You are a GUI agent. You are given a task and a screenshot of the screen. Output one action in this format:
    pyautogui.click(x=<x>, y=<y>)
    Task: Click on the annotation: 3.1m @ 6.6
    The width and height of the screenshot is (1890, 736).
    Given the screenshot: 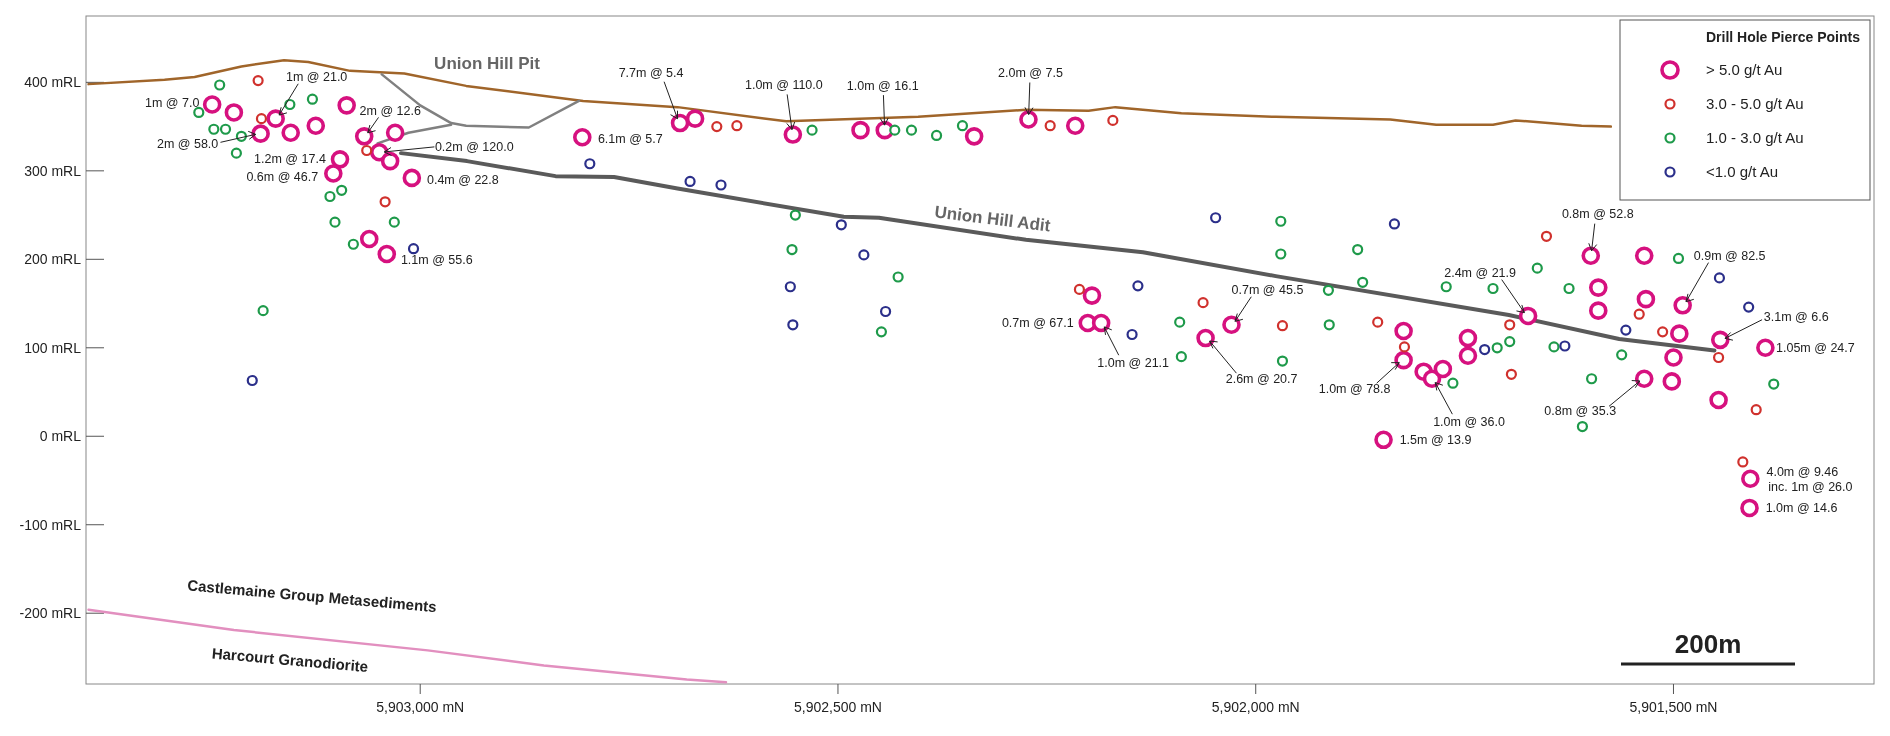 What is the action you would take?
    pyautogui.click(x=1796, y=317)
    